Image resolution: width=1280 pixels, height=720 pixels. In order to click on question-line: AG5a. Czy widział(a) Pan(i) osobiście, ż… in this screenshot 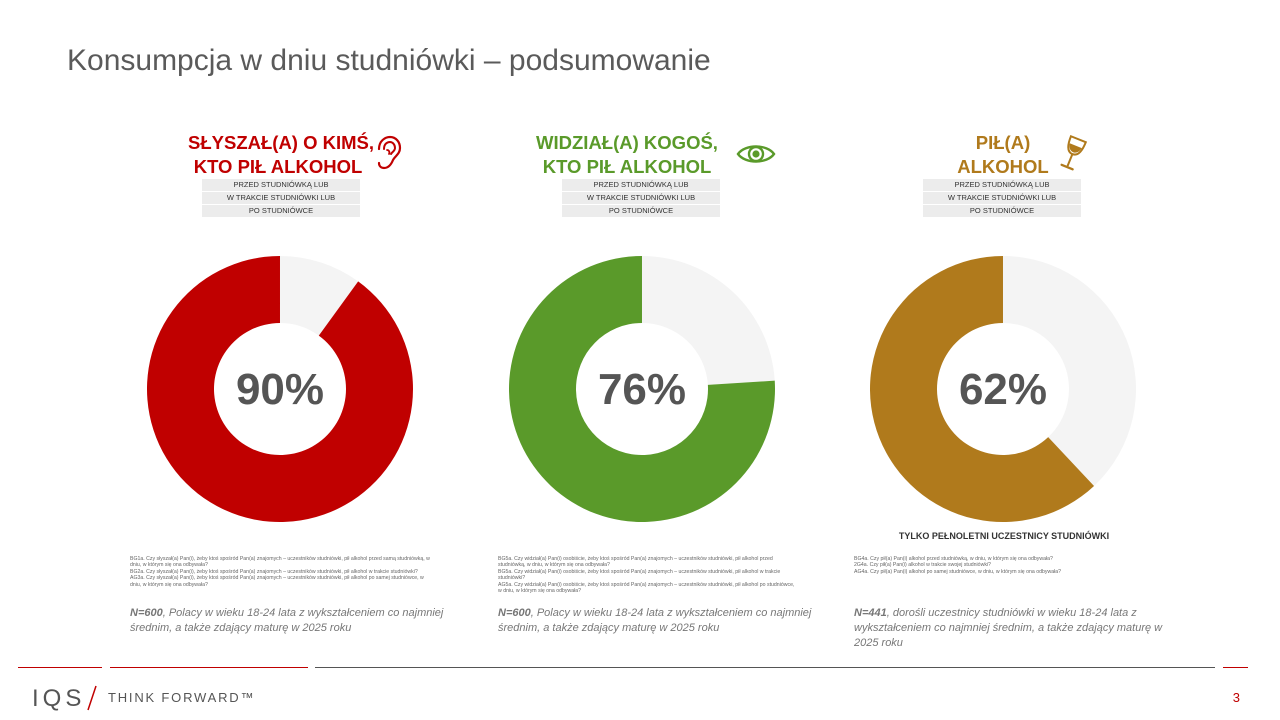, I will do `click(646, 584)`.